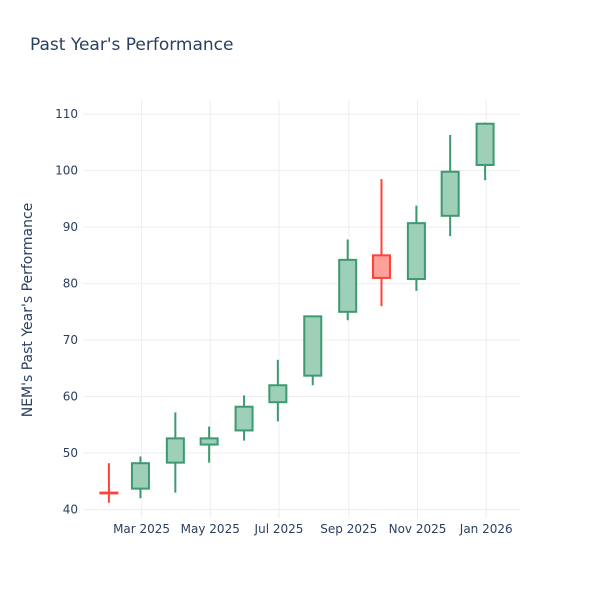 The height and width of the screenshot is (600, 600). What do you see at coordinates (141, 529) in the screenshot?
I see `x-tick-label: Mar 2025` at bounding box center [141, 529].